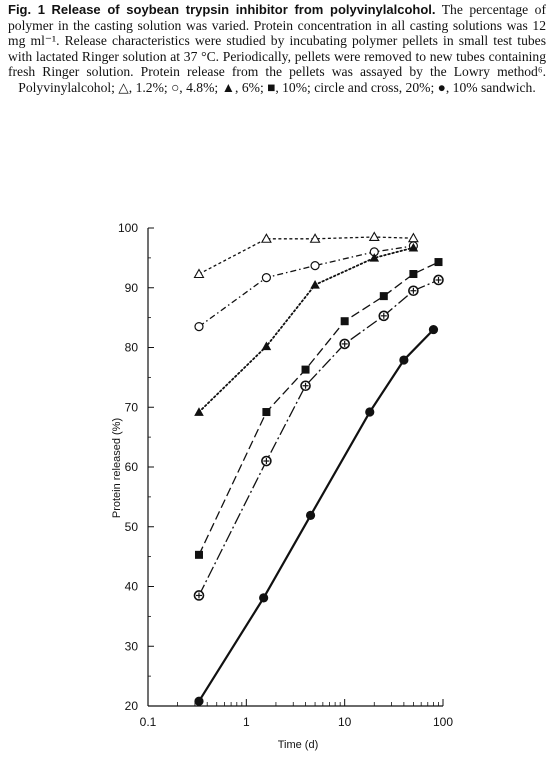 This screenshot has height=758, width=553. Describe the element at coordinates (132, 646) in the screenshot. I see `y-tick-label: 30` at that location.